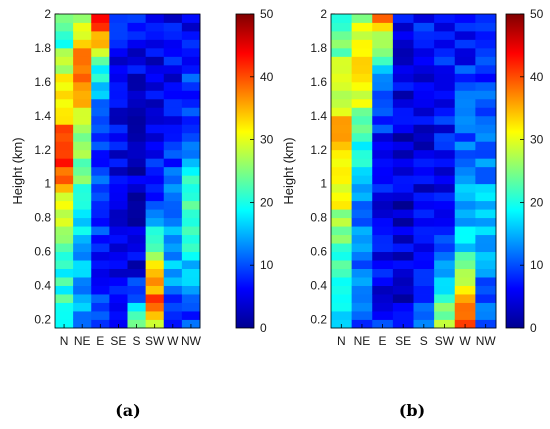 The height and width of the screenshot is (429, 550). Describe the element at coordinates (288, 170) in the screenshot. I see `panel-b-ylabel: Height (km)` at that location.